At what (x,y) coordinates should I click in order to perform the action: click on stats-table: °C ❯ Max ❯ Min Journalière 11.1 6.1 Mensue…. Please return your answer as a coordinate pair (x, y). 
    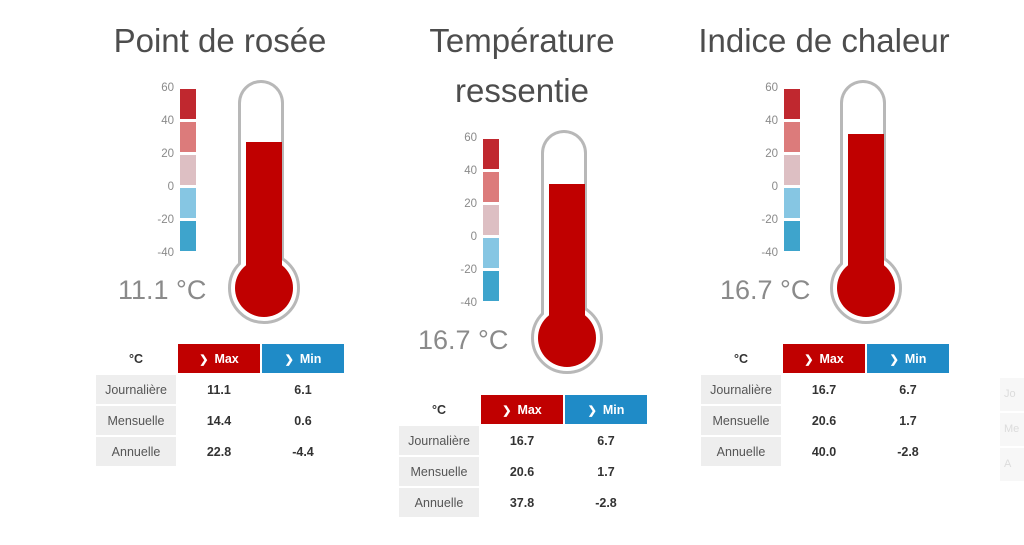
    Looking at the image, I should click on (220, 405).